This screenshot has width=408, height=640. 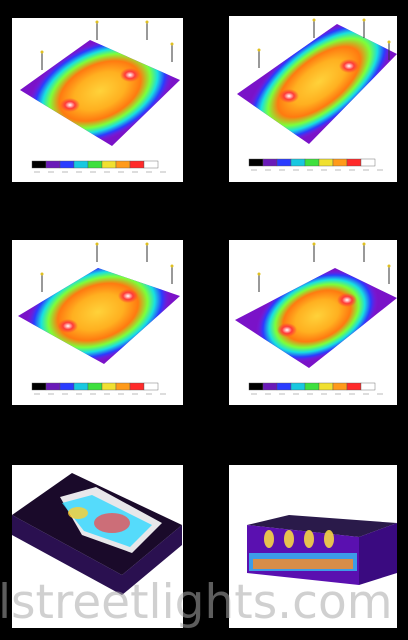 I want to click on watermark: lstreetlights.com, so click(x=196, y=602).